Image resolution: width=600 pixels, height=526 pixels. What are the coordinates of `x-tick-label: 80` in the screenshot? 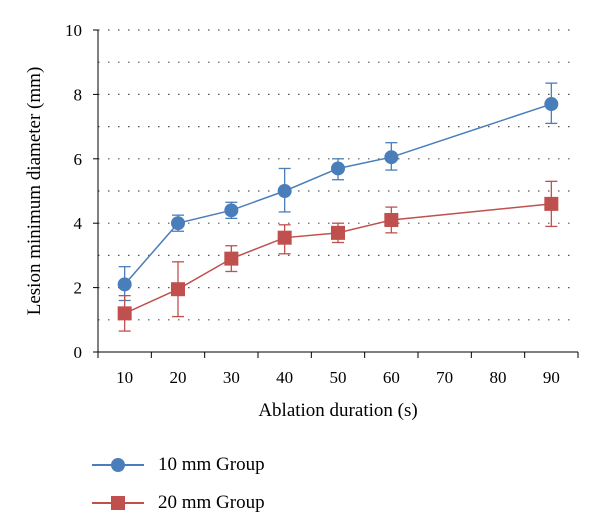 It's located at (498, 377).